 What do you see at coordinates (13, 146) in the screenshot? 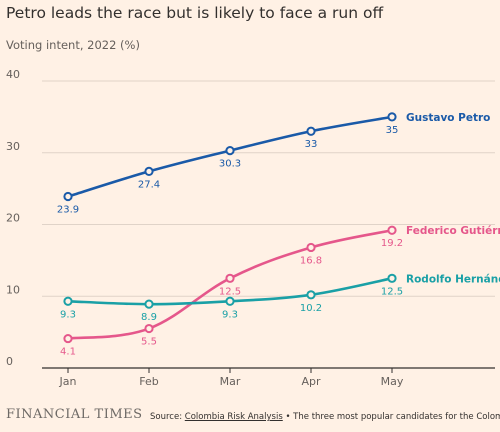
I see `y-tick-label: 30` at bounding box center [13, 146].